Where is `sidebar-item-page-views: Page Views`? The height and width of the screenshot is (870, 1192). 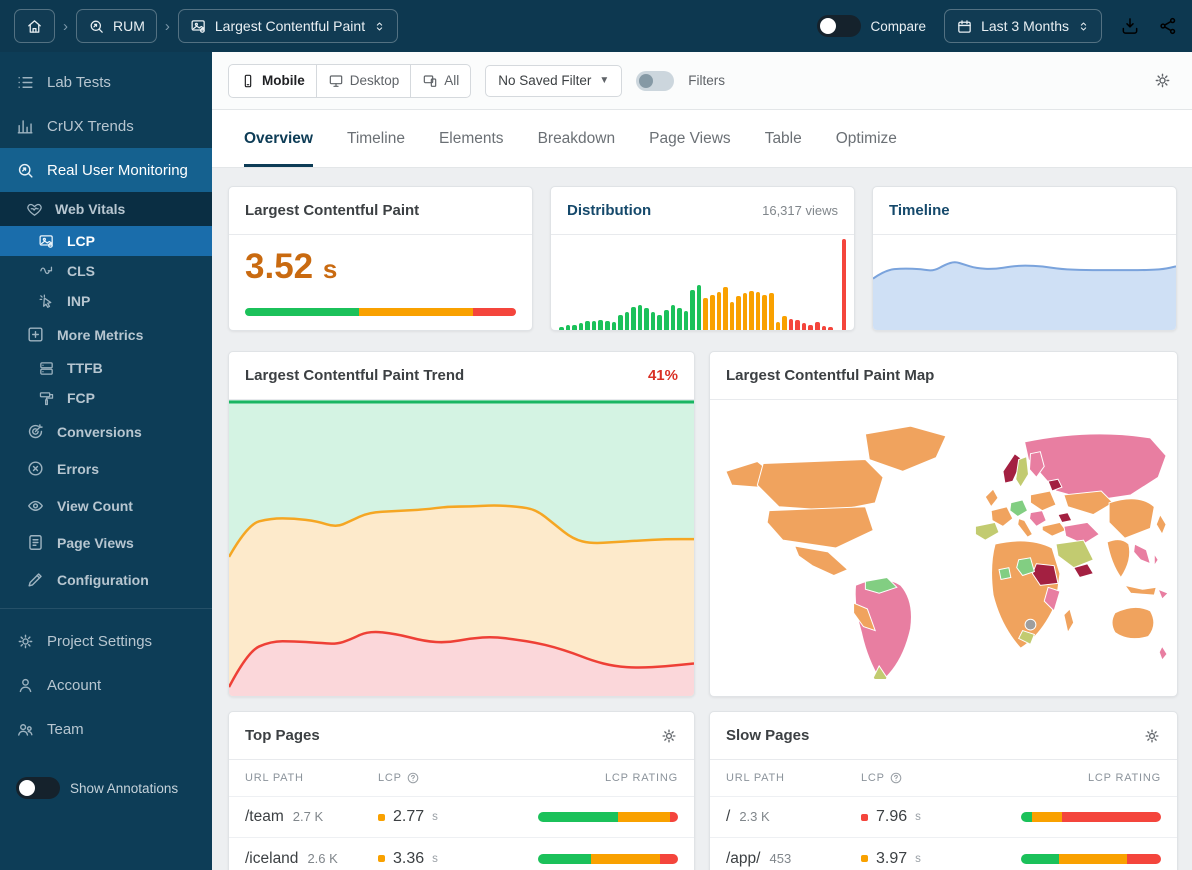
sidebar-item-page-views: Page Views is located at coordinates (106, 542).